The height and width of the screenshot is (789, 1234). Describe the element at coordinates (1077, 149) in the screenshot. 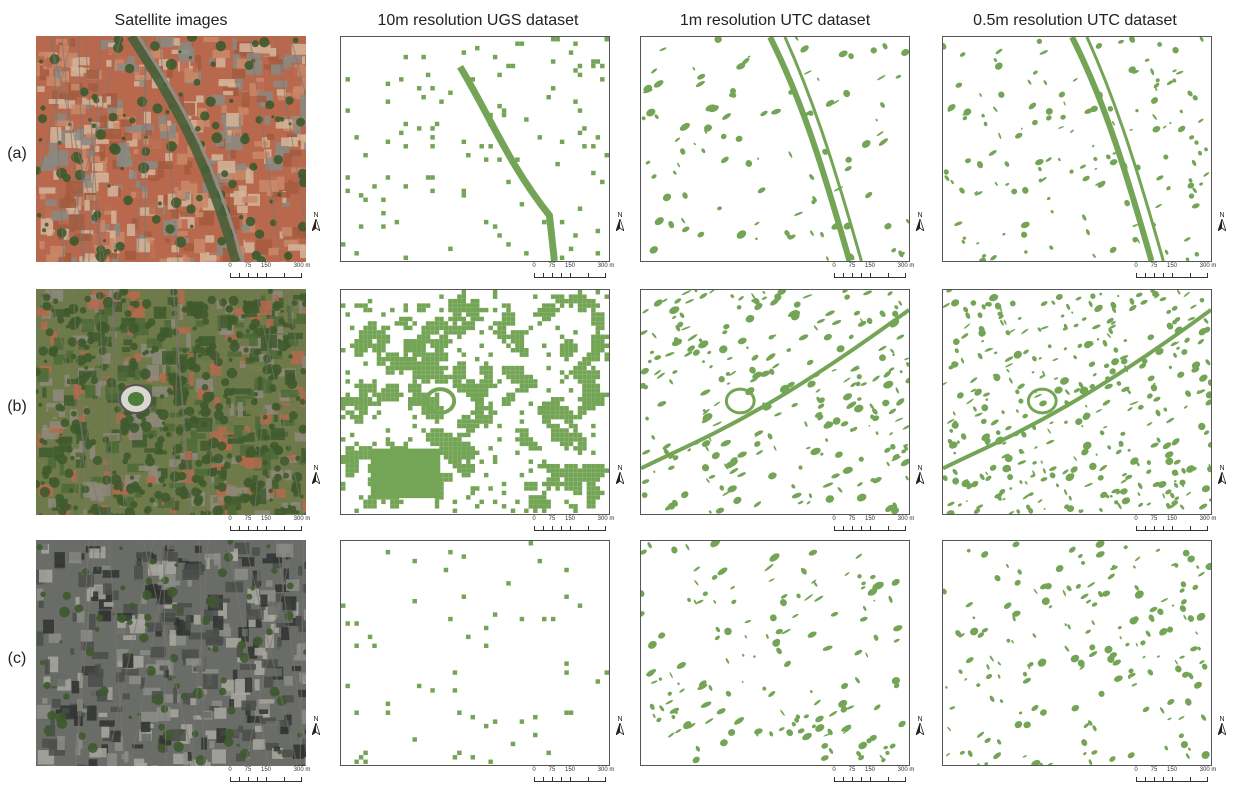

I see `vegetation-map-a-utc05` at that location.